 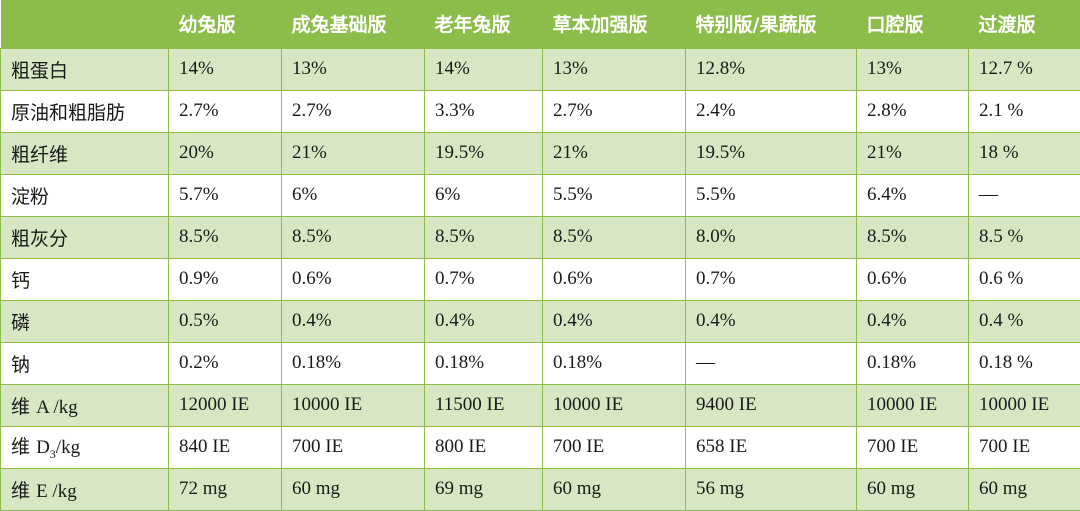 What do you see at coordinates (1024, 153) in the screenshot?
I see `table-cell: 18 %` at bounding box center [1024, 153].